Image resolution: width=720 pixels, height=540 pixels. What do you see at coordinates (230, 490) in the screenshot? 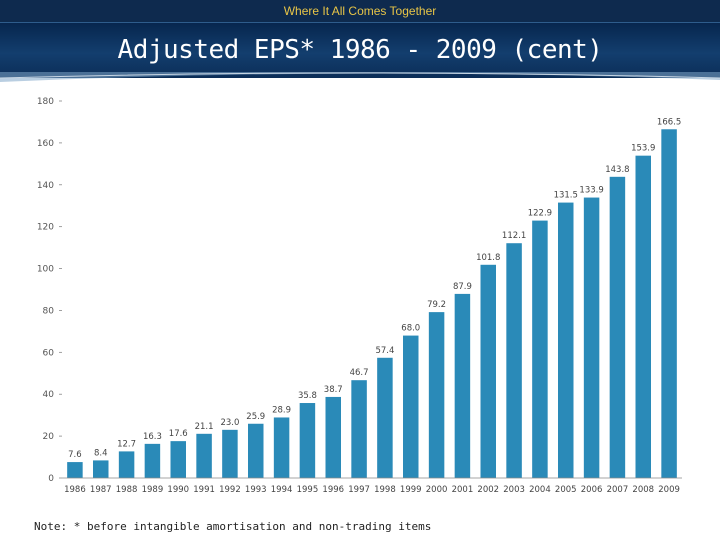
I see `x-tick-label: 1992` at bounding box center [230, 490].